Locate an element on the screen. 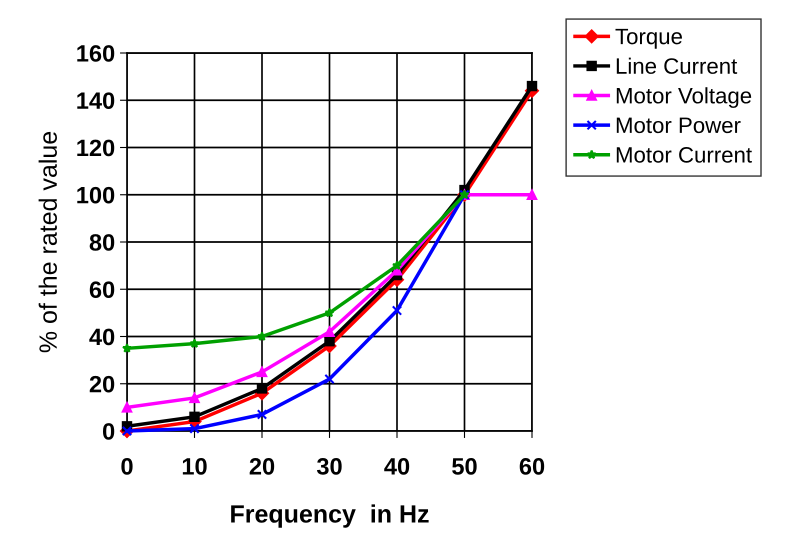 This screenshot has width=785, height=560. x-axis-title: Frequency in Hz is located at coordinates (330, 516).